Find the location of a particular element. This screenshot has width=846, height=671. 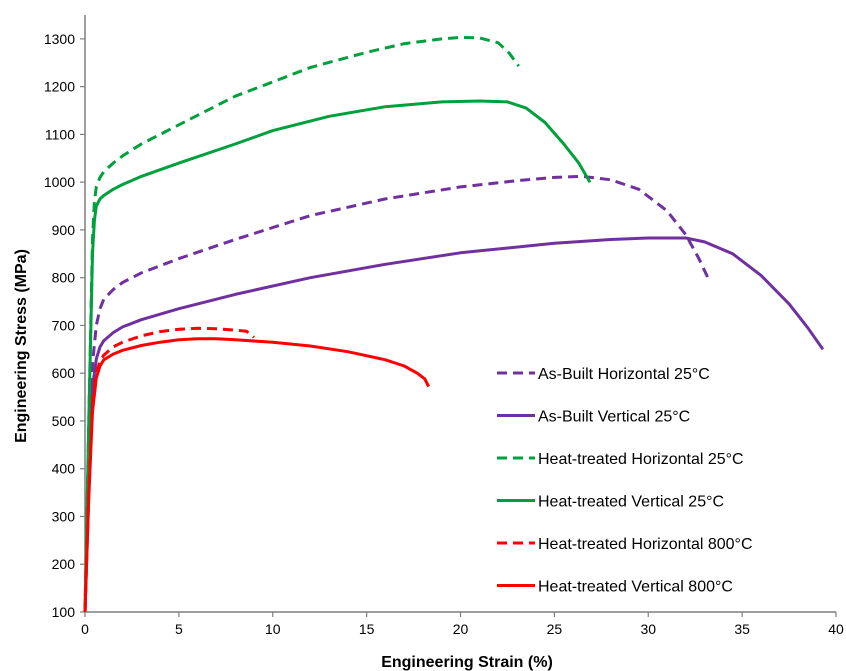

legend-item: As-Built Vertical 25°C is located at coordinates (593, 417).